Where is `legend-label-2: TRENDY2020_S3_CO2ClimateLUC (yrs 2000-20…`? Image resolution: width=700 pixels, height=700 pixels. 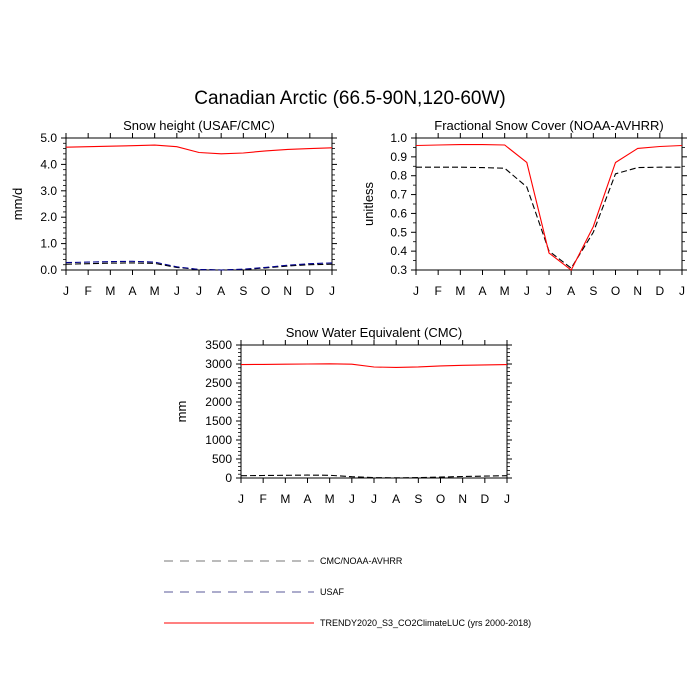 legend-label-2: TRENDY2020_S3_CO2ClimateLUC (yrs 2000-20… is located at coordinates (425, 623).